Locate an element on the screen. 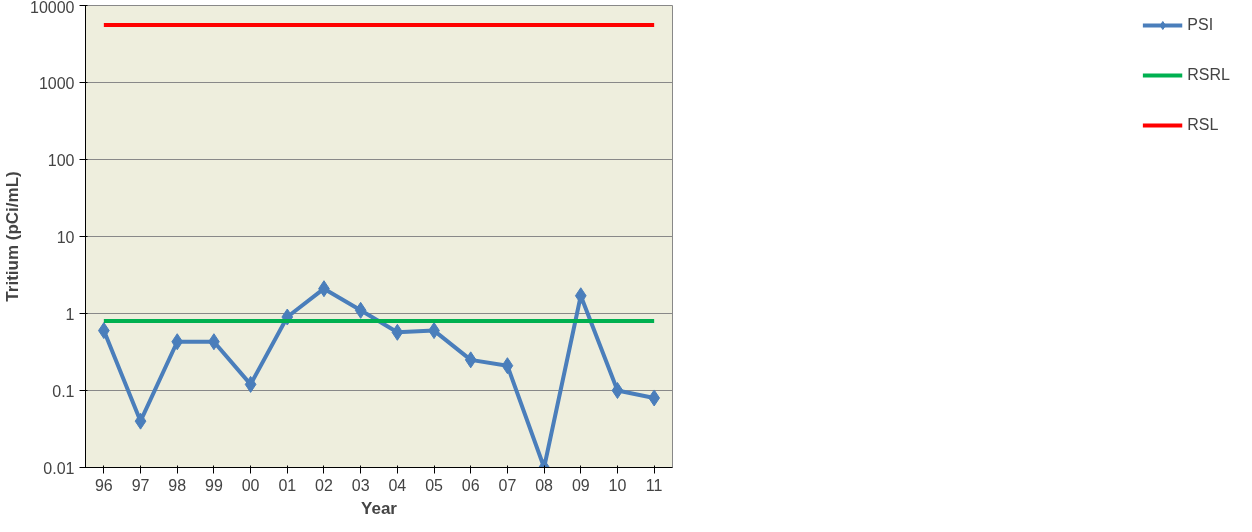 This screenshot has width=1252, height=532. x-tick-label: 10 is located at coordinates (617, 485).